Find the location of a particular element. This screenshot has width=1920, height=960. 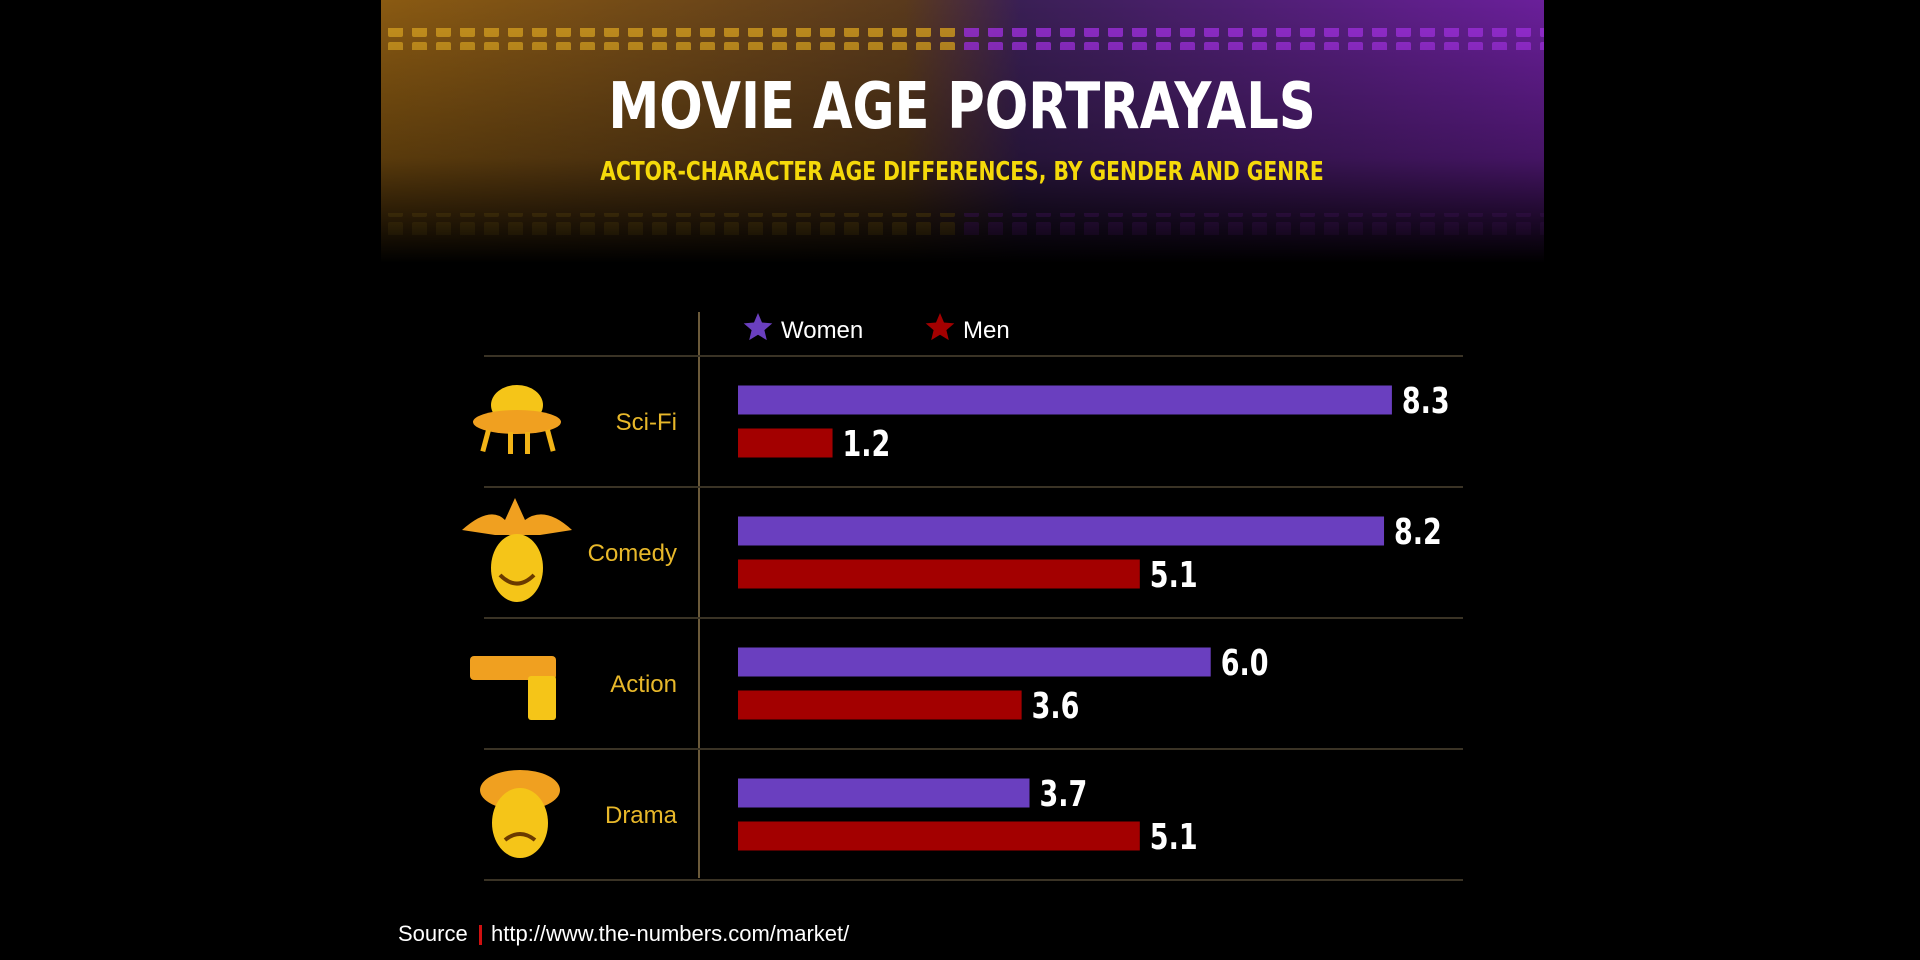

legend-label: Men is located at coordinates (986, 330).